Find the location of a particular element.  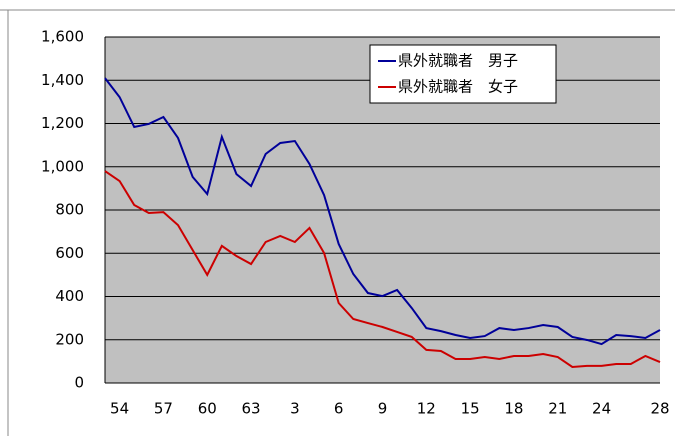

legend is located at coordinates (463, 74).